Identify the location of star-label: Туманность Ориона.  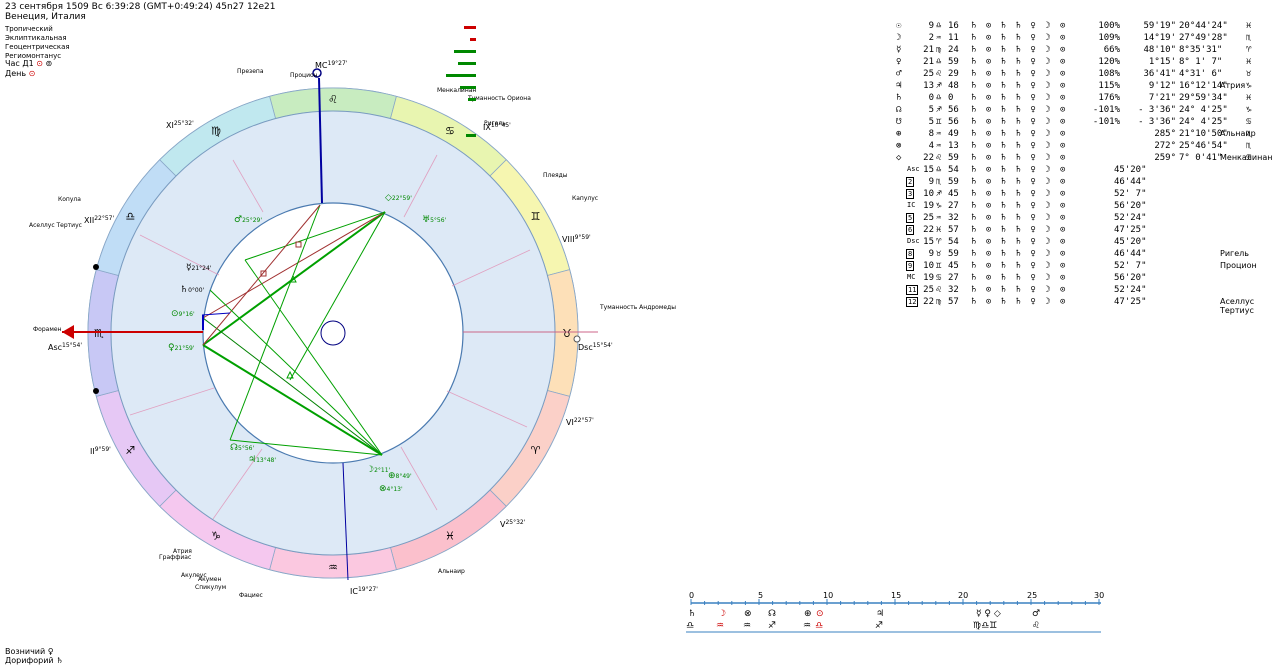
(499, 98).